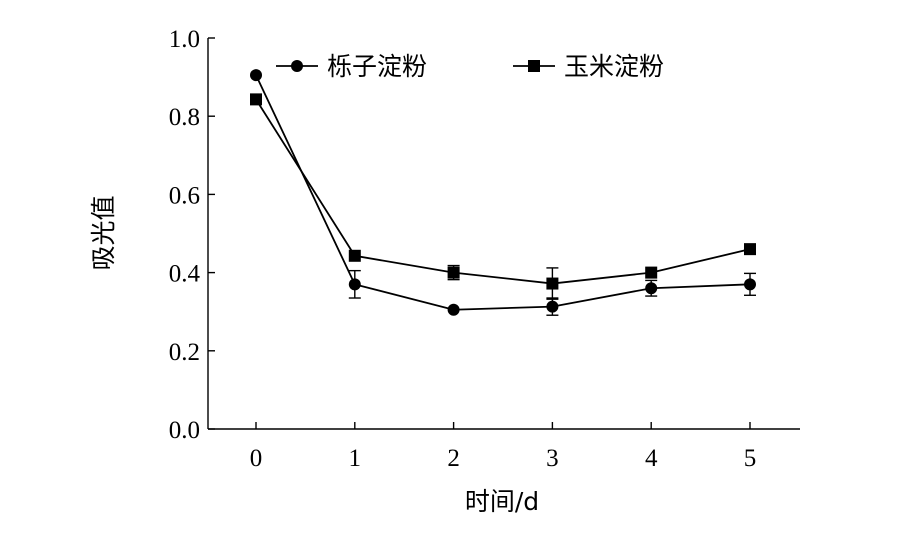  I want to click on y-ticks: 0.0 0.2 0.4 0.6 0.8 1.0, so click(192, 235).